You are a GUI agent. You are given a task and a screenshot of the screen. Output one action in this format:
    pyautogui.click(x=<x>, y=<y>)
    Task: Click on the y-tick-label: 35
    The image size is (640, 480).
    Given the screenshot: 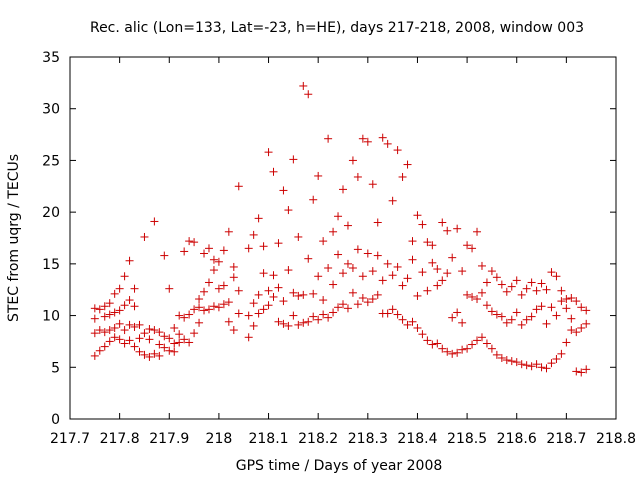 What is the action you would take?
    pyautogui.click(x=51, y=58)
    